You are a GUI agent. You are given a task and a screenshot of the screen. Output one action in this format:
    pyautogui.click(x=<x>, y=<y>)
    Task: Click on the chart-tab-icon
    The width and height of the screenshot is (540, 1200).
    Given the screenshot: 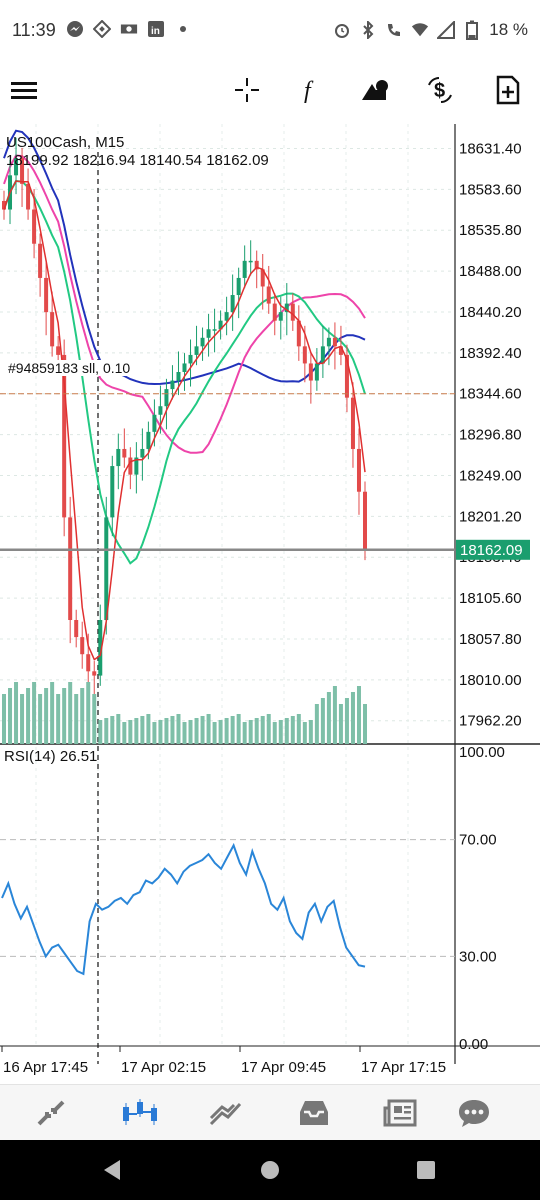 What is the action you would take?
    pyautogui.click(x=140, y=1112)
    